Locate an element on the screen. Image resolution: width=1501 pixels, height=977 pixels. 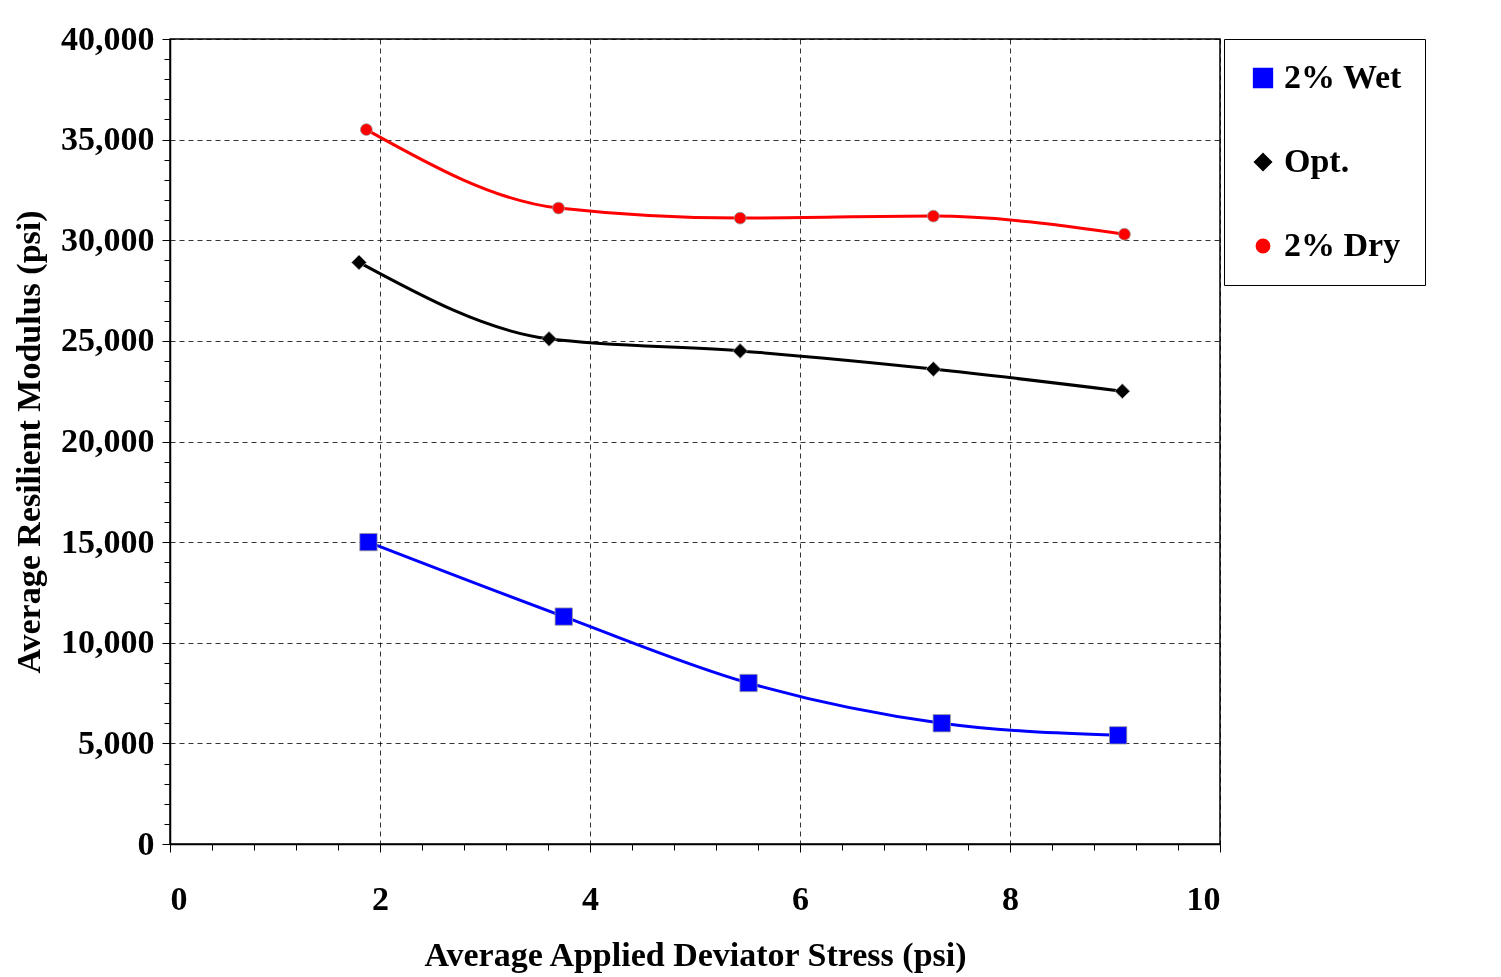
legend-label: Opt. is located at coordinates (1317, 160).